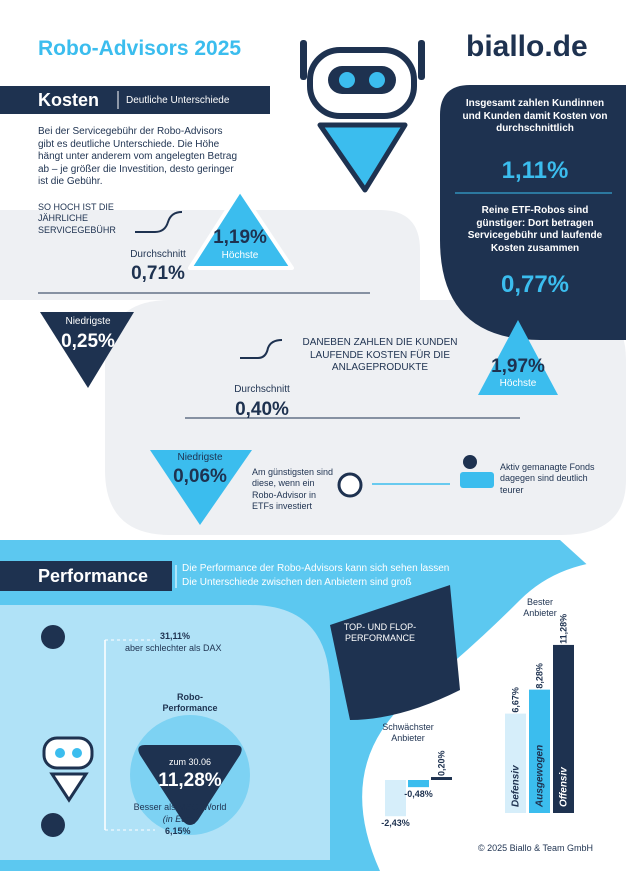  What do you see at coordinates (178, 100) in the screenshot?
I see `subheading: Deutliche Unterschiede` at bounding box center [178, 100].